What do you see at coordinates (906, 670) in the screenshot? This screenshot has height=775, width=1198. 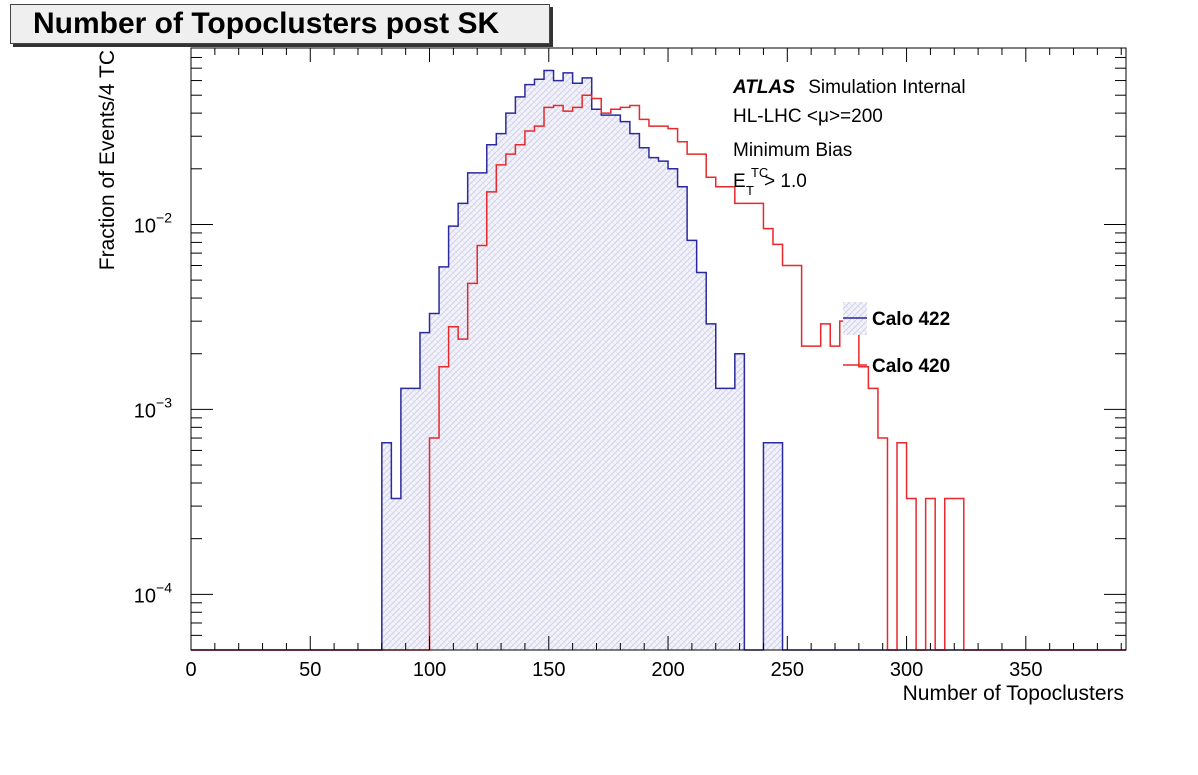 I see `x-tick-label: 300` at bounding box center [906, 670].